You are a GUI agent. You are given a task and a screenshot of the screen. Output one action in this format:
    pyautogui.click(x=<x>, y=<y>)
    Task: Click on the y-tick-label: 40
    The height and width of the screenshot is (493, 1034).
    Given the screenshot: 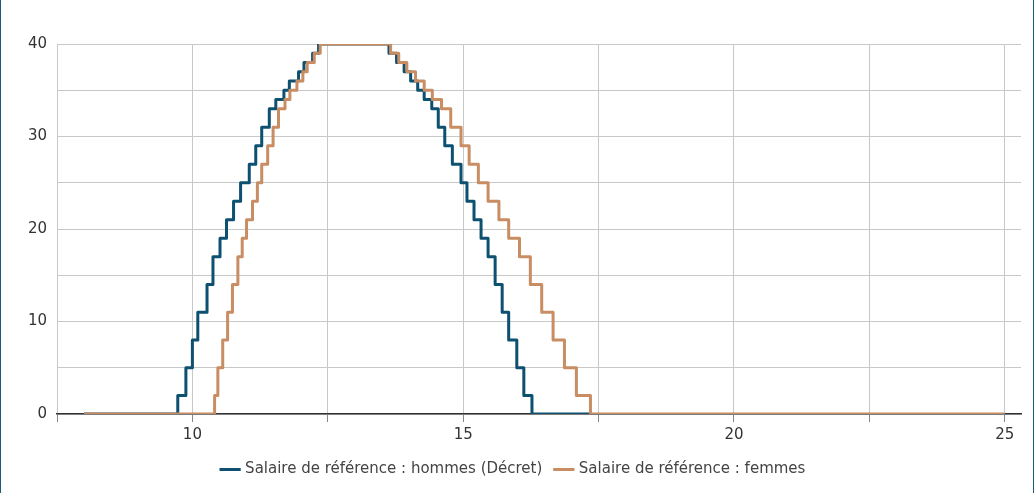 What is the action you would take?
    pyautogui.click(x=37, y=42)
    